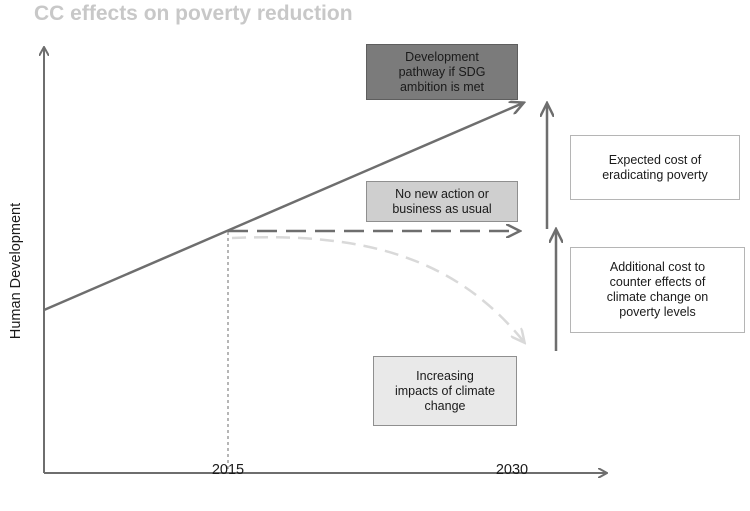 Image resolution: width=750 pixels, height=511 pixels. Describe the element at coordinates (657, 267) in the screenshot. I see `additional-cost-text-line: Additional cost to` at that location.